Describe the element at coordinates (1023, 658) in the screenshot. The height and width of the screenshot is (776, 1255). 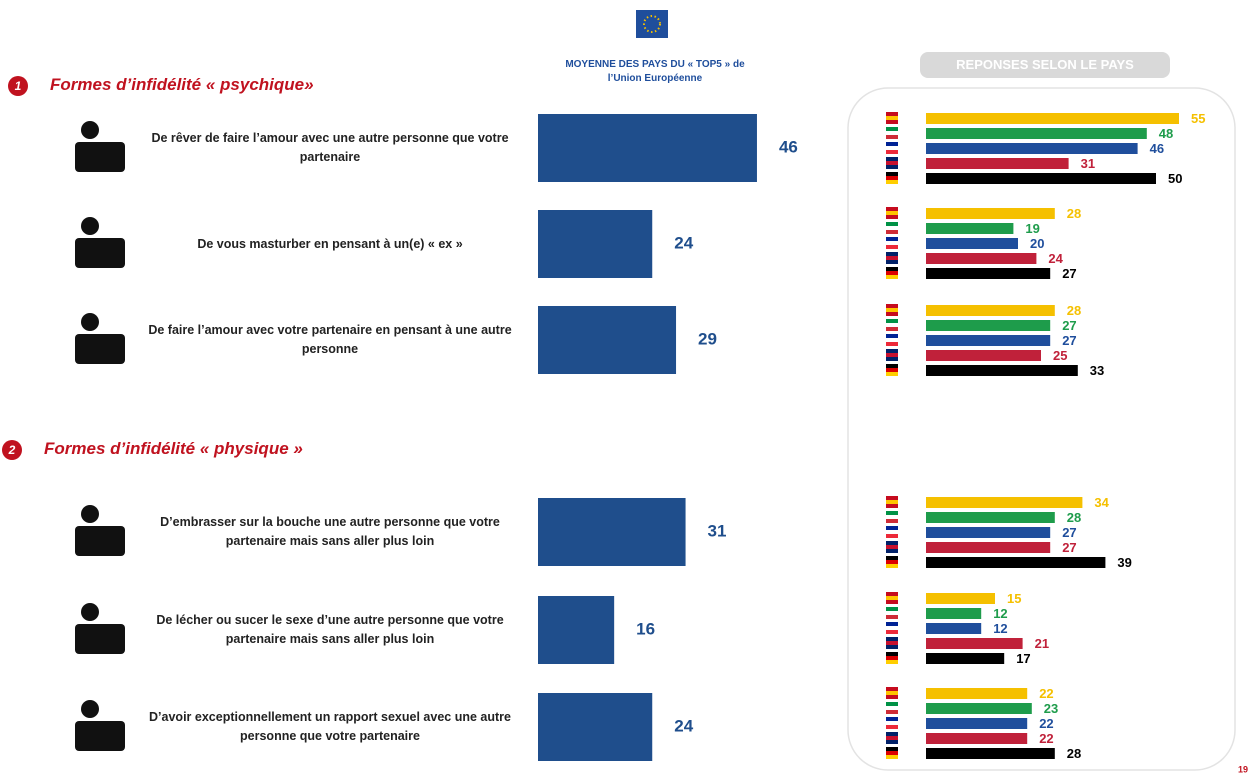
I see `value-label: 17` at that location.